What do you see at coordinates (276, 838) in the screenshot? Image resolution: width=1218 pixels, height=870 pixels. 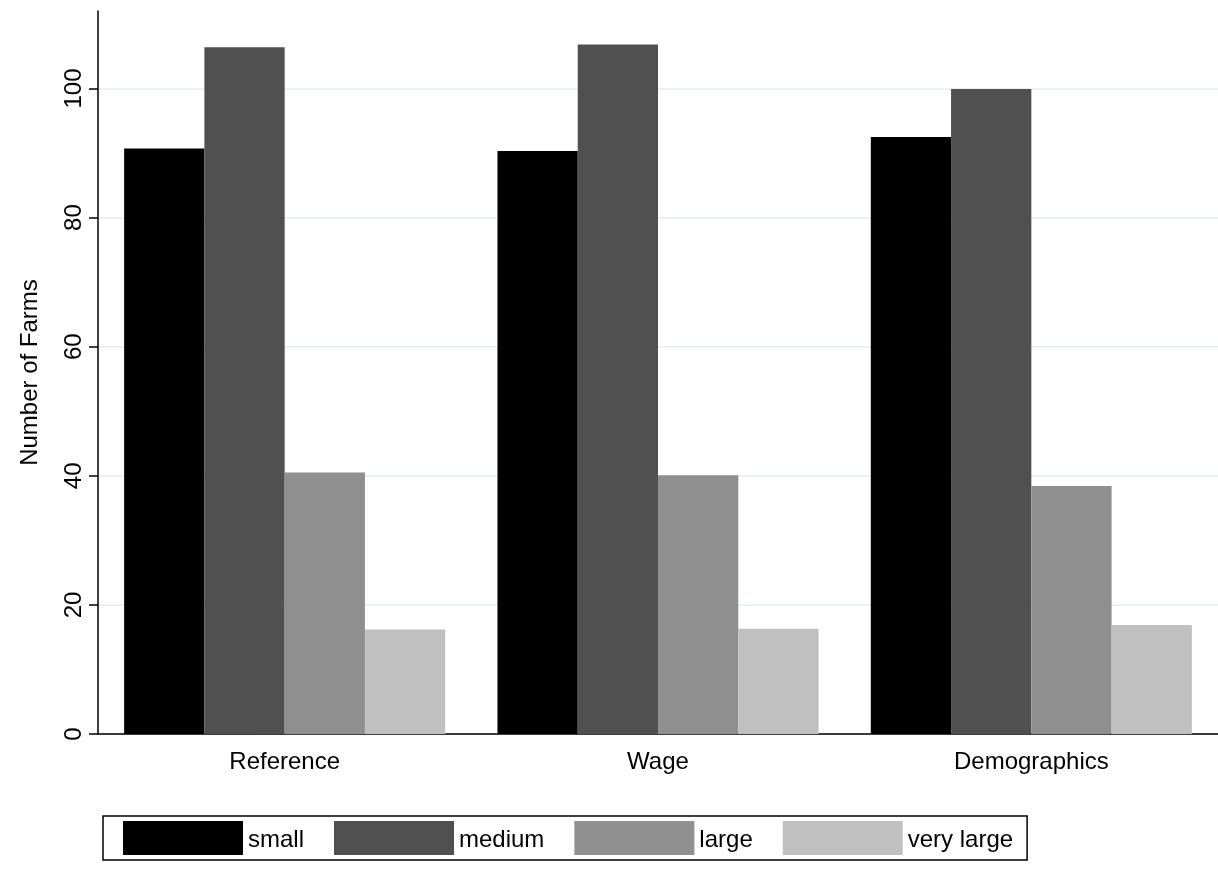 I see `legend-label: small` at bounding box center [276, 838].